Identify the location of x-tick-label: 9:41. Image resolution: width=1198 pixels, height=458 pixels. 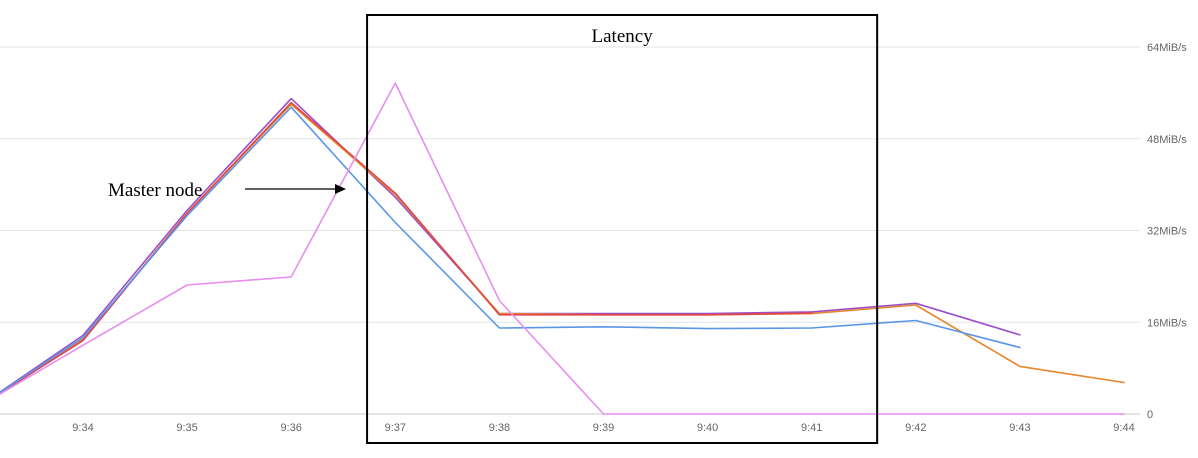
(811, 428).